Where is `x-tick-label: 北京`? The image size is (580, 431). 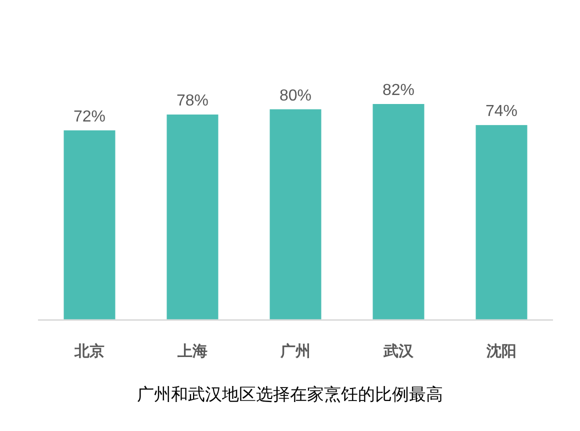
x-tick-label: 北京 is located at coordinates (89, 351).